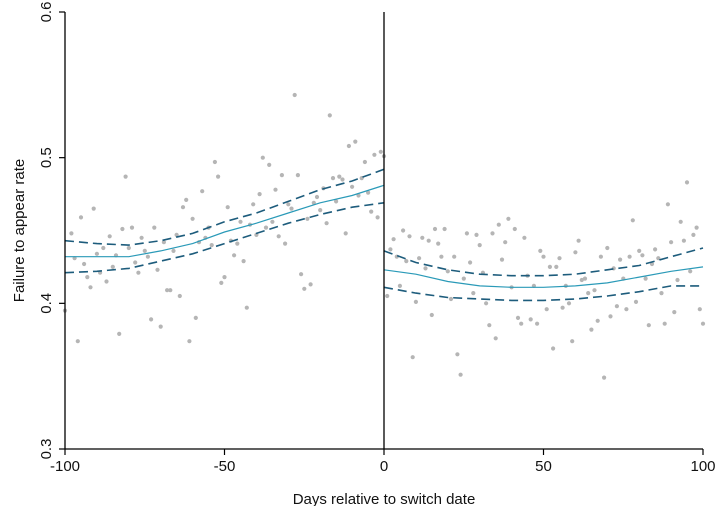 The height and width of the screenshot is (506, 715). Describe the element at coordinates (702, 466) in the screenshot. I see `x-tick-label: 100` at that location.